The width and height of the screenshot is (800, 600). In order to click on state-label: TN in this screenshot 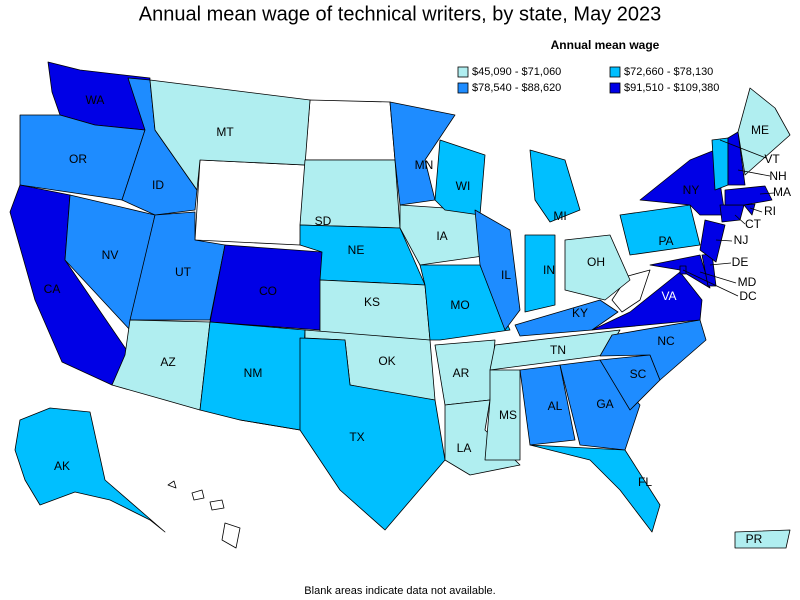, I will do `click(558, 350)`.